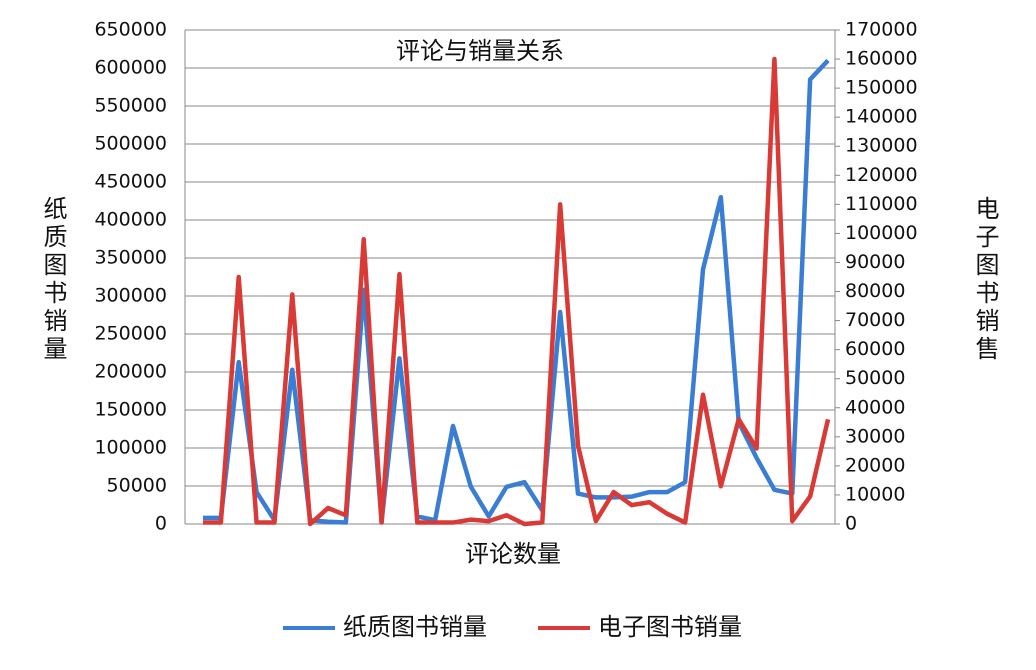 This screenshot has width=1036, height=670. I want to click on y-tick-label: 600000, so click(130, 68).